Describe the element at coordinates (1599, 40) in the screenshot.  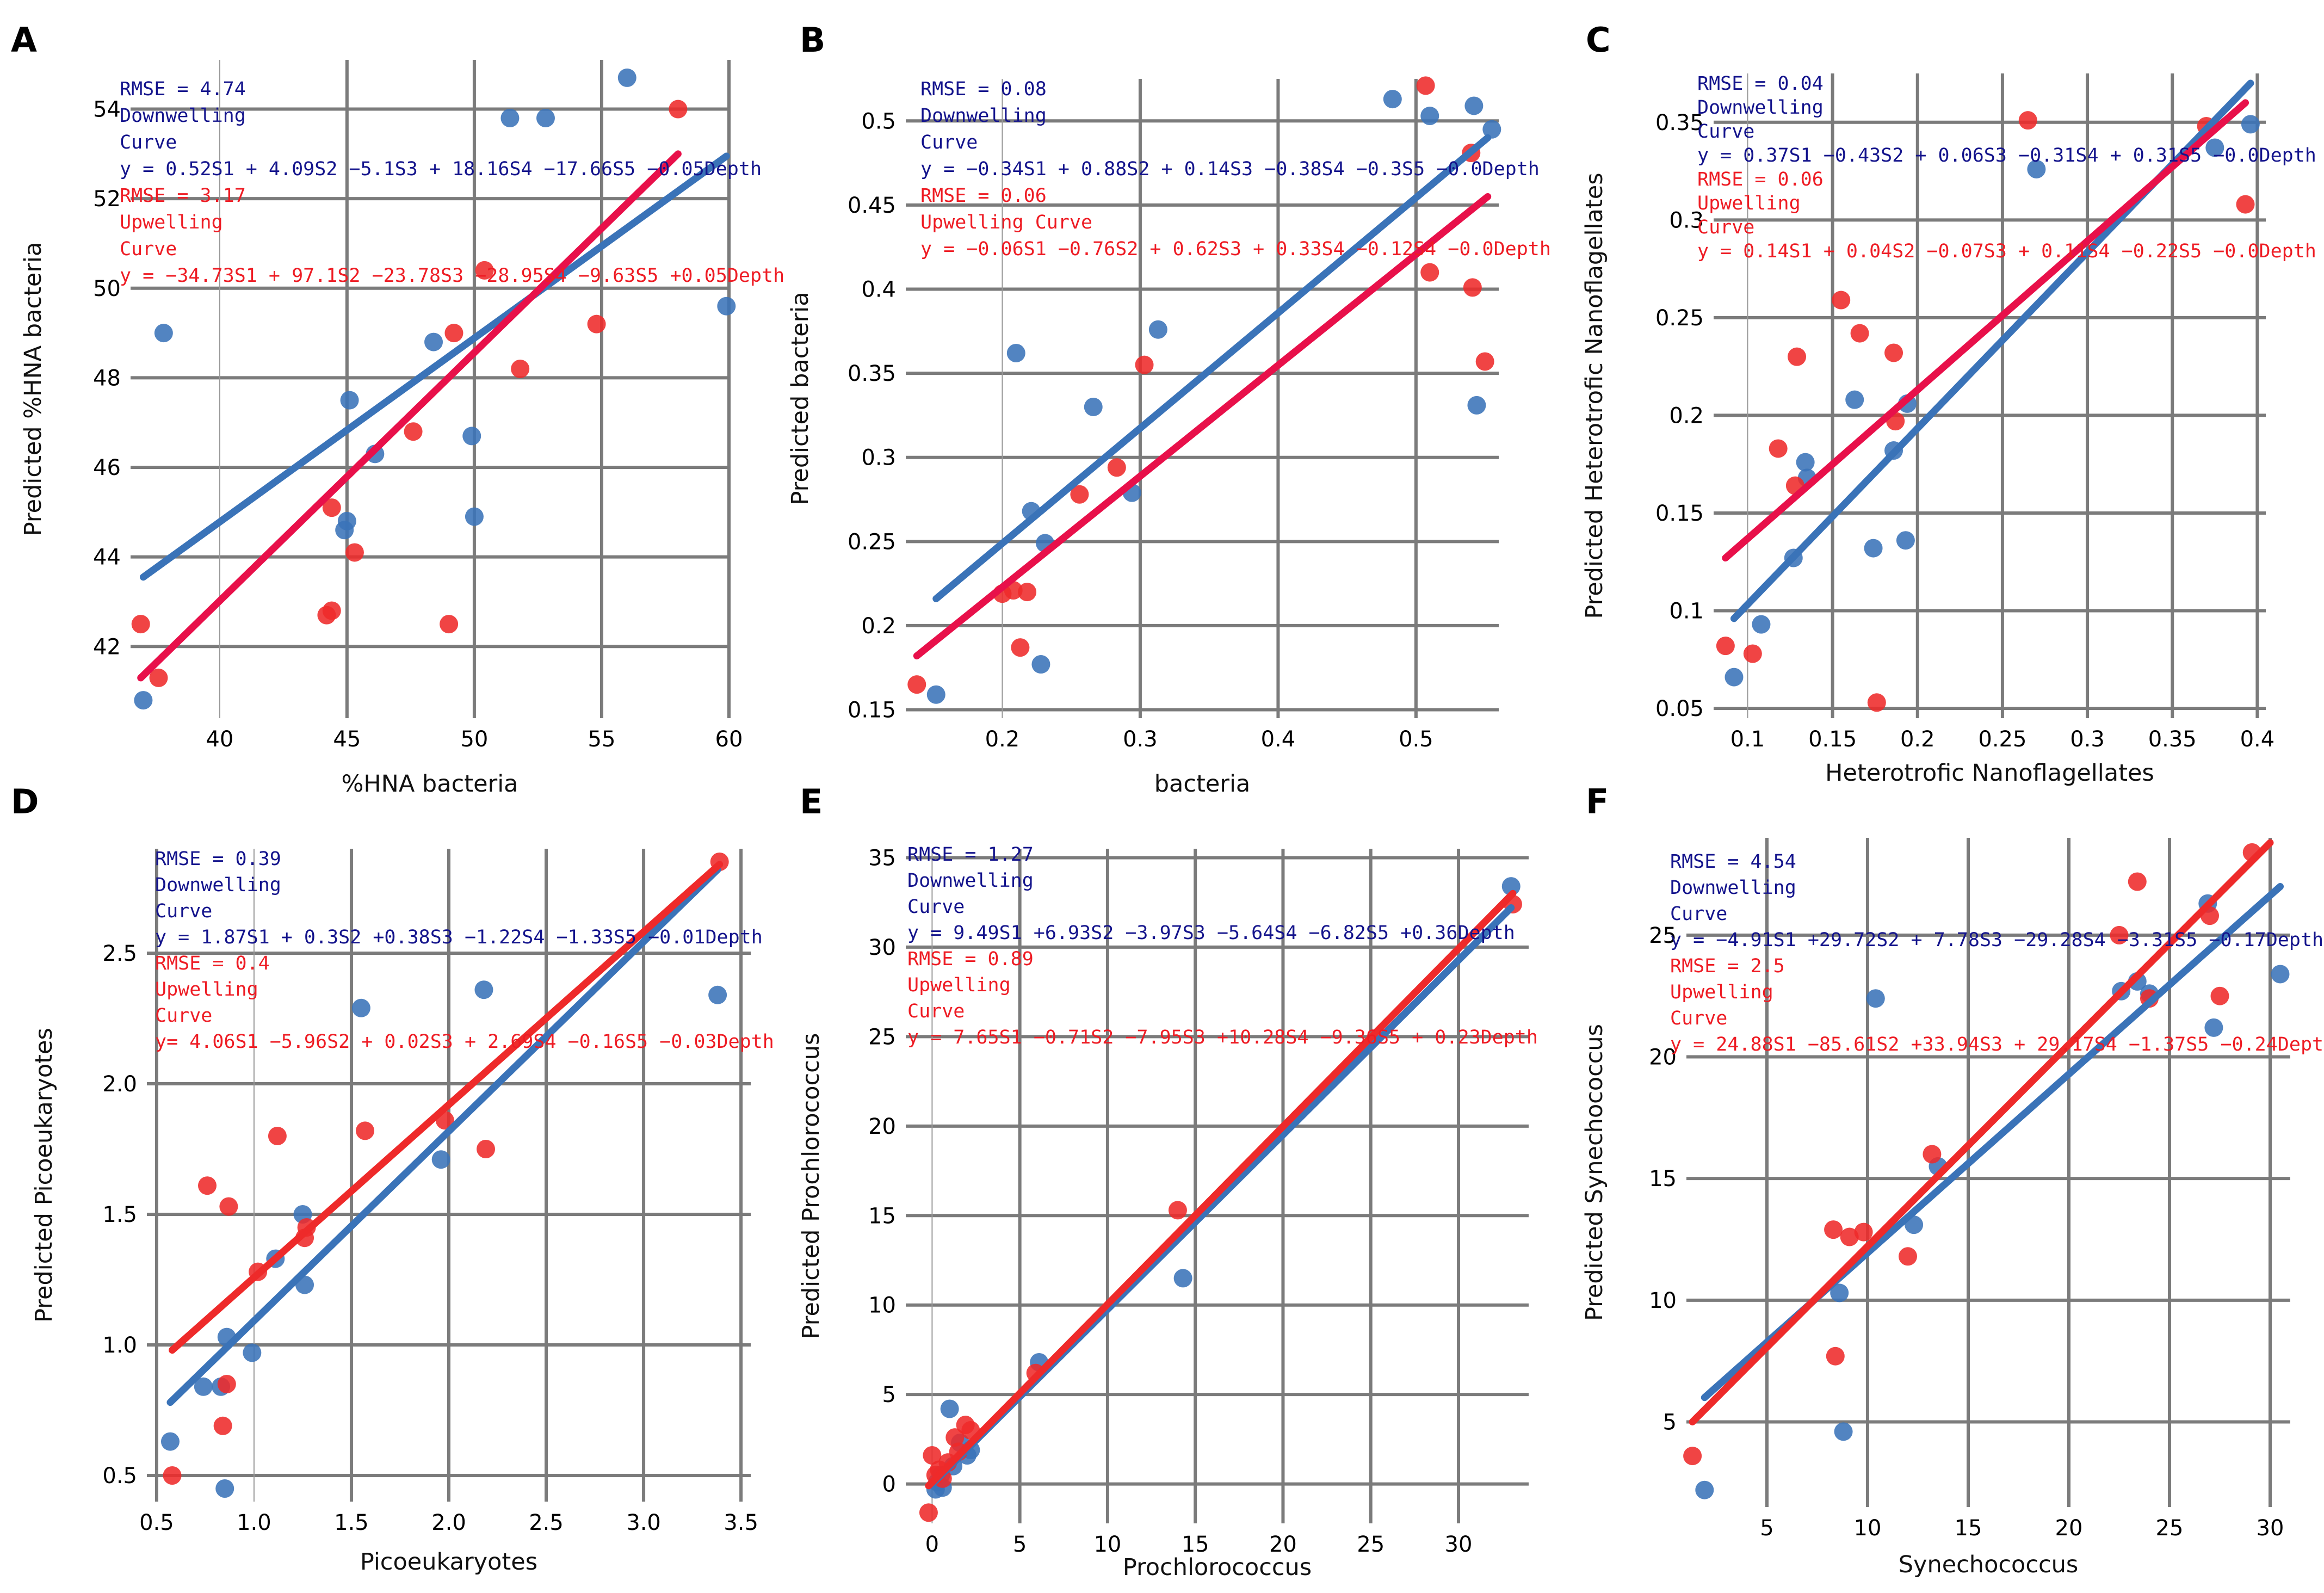
I see `panel-letter: C` at that location.